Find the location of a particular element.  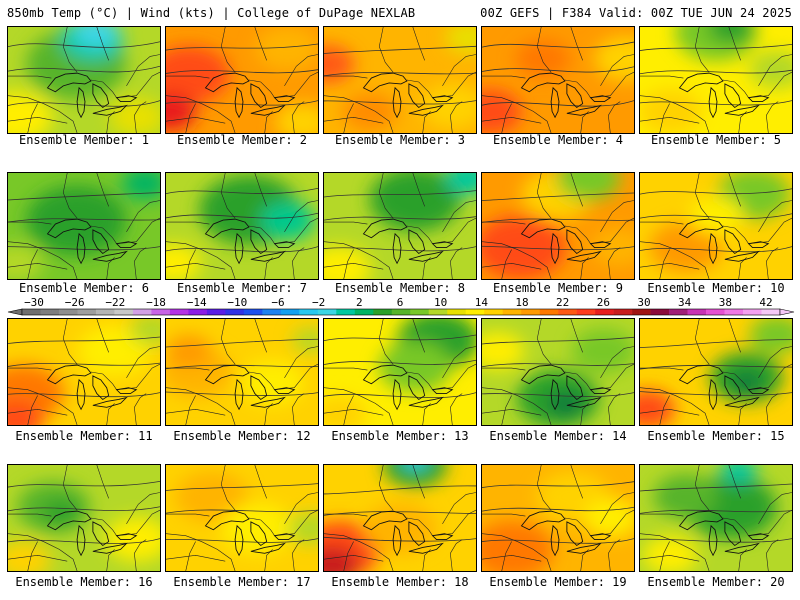

member-label: Ensemble Member: 15 is located at coordinates (716, 436).